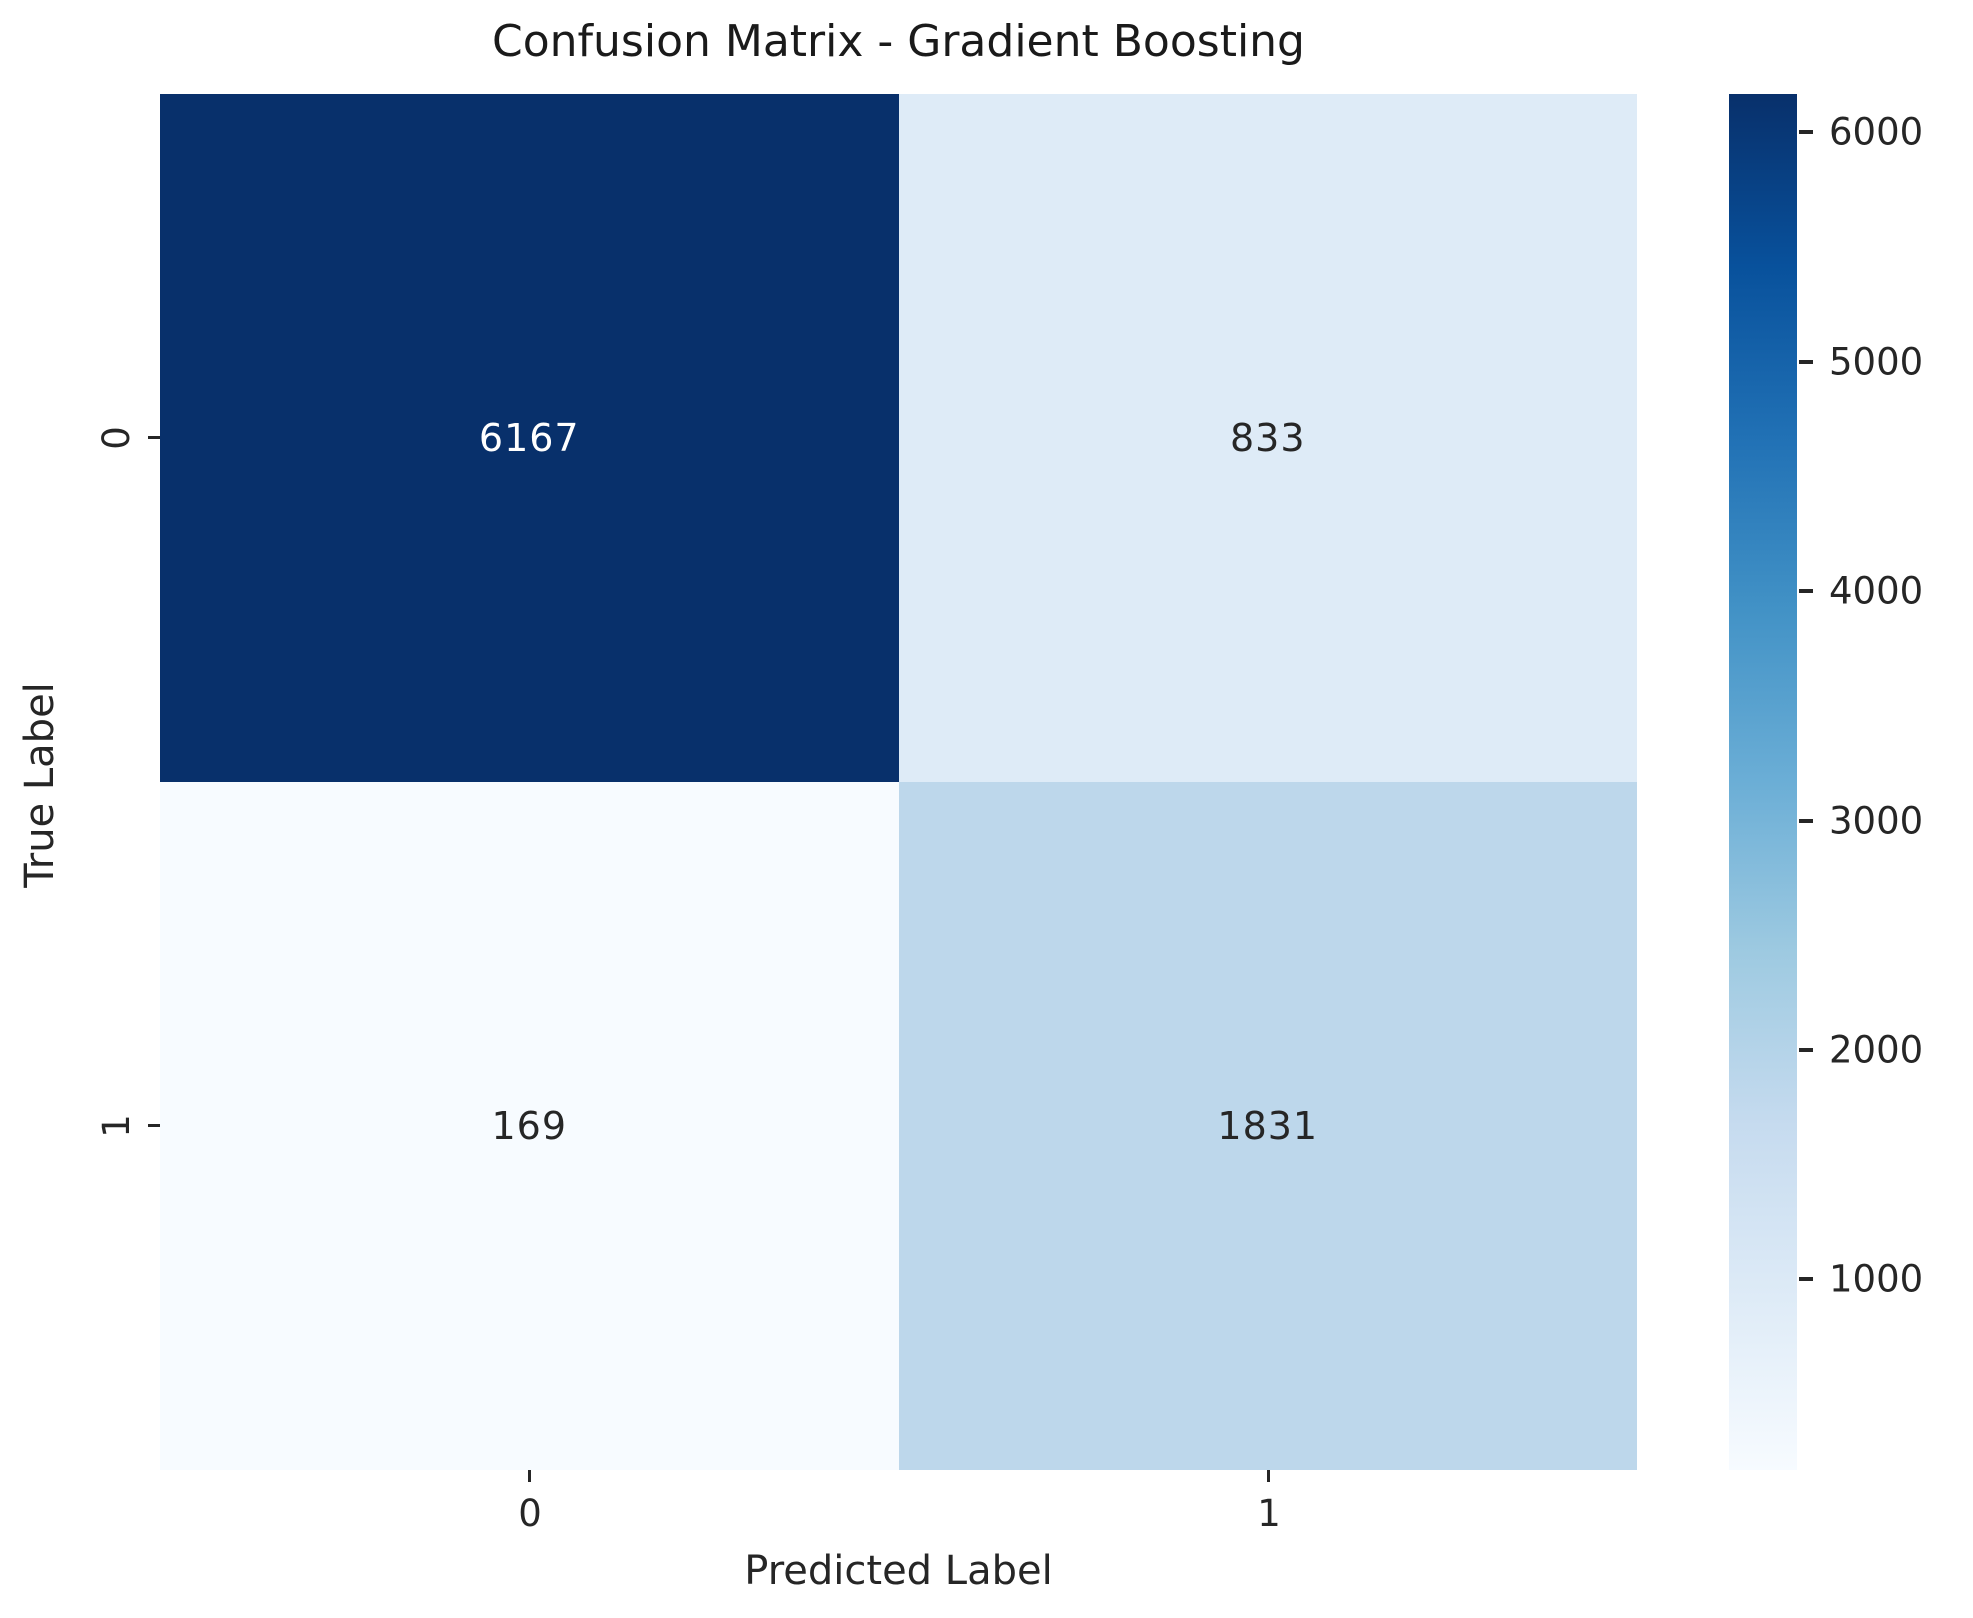  I want to click on cell-value-true1-pred1: 1831, so click(1268, 1126).